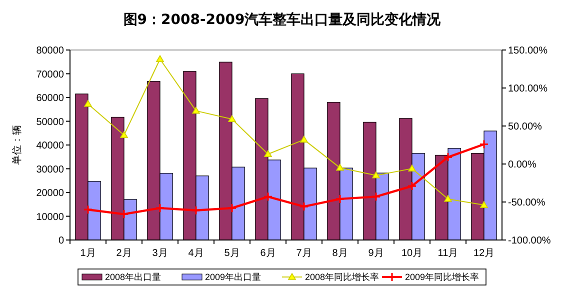 The image size is (564, 294). Describe the element at coordinates (50, 170) in the screenshot. I see `y-tick-label: 30000` at that location.